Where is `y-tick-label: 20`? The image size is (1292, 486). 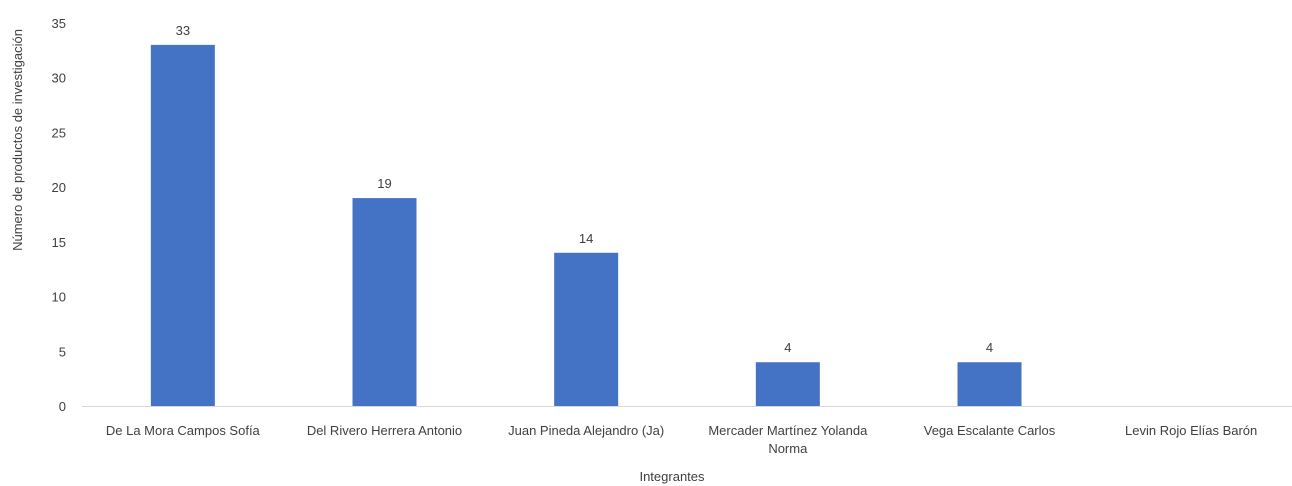
y-tick-label: 20 is located at coordinates (59, 187).